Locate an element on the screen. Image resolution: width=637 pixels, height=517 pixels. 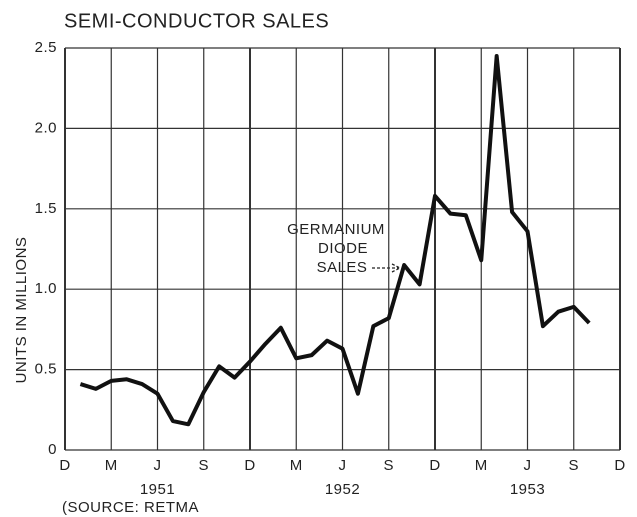
year-label: 1951 is located at coordinates (157, 489).